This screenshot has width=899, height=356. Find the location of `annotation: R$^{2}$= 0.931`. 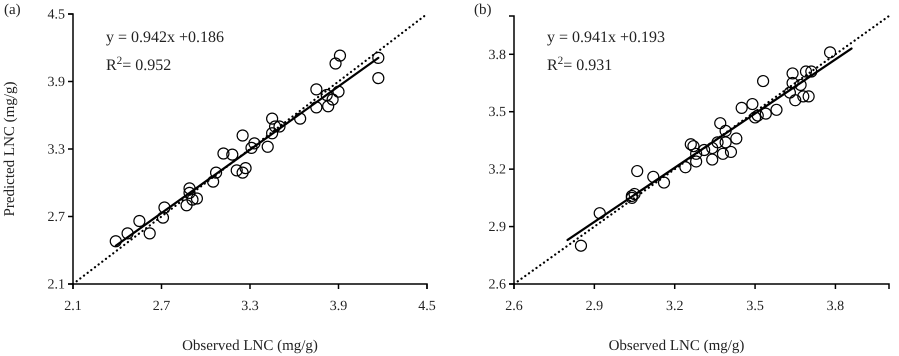

annotation: R$^{2}$= 0.931 is located at coordinates (579, 64).